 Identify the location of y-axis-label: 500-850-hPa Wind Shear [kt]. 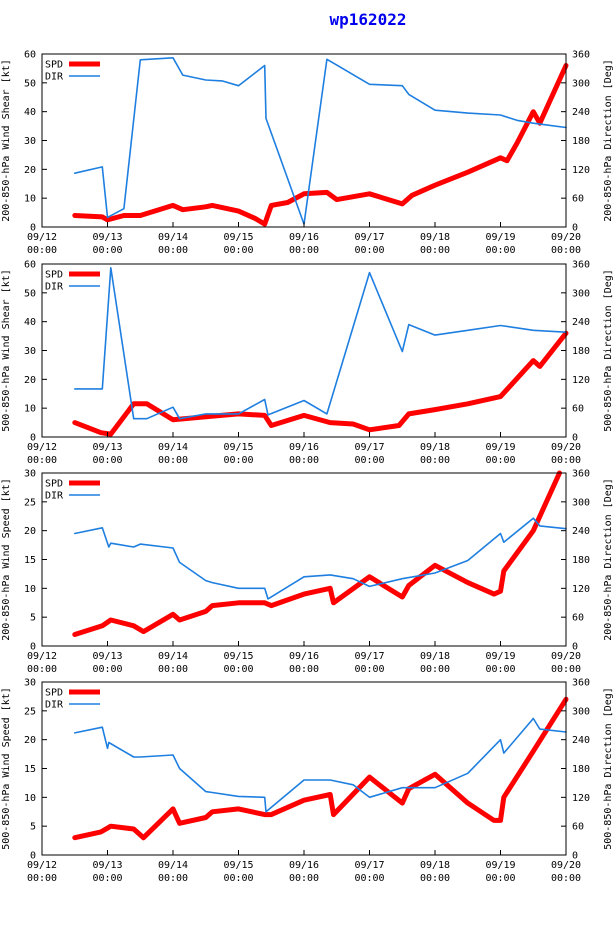
(6, 350).